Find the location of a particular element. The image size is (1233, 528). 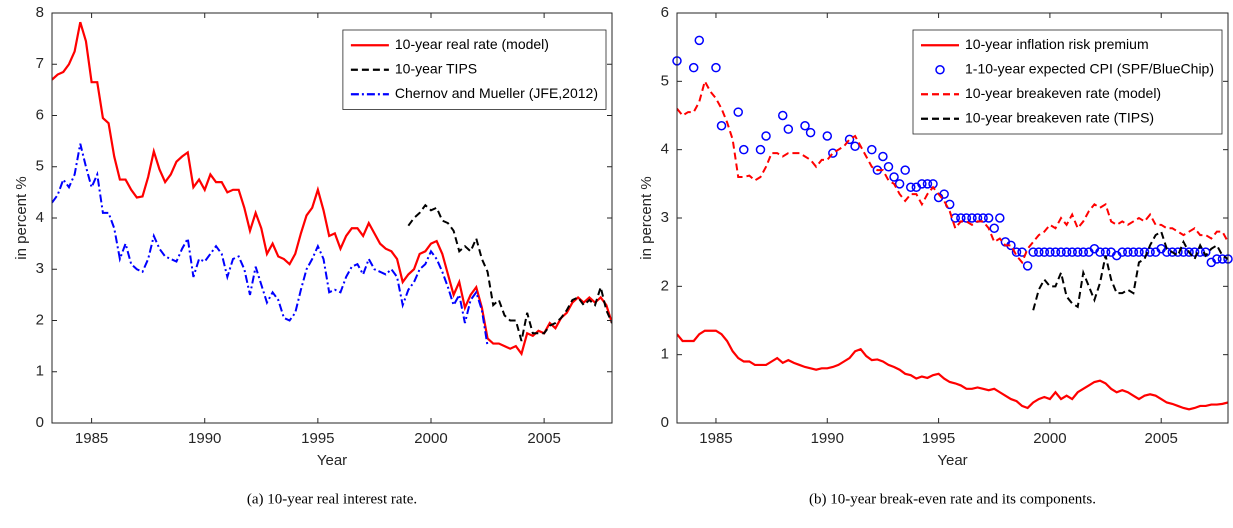

y-tick-label: 7 is located at coordinates (40, 63).